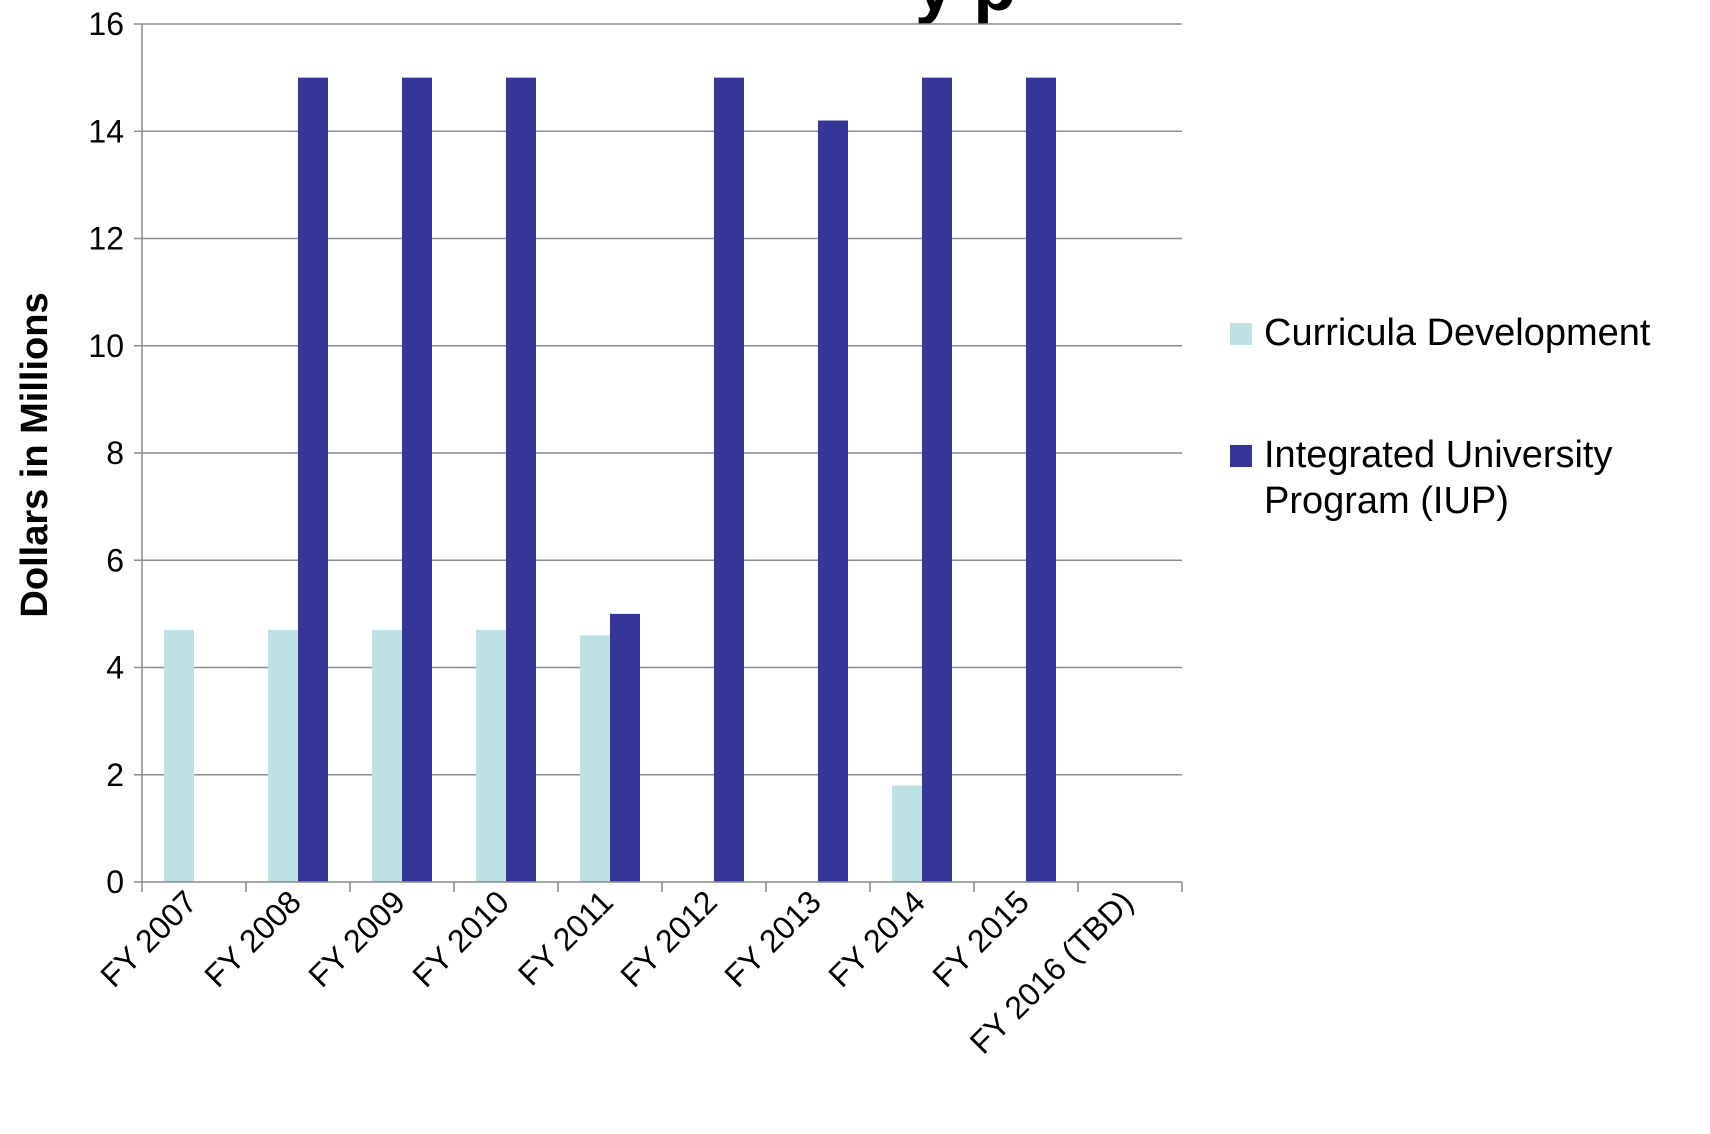  What do you see at coordinates (115, 668) in the screenshot?
I see `y-tick-label: 4` at bounding box center [115, 668].